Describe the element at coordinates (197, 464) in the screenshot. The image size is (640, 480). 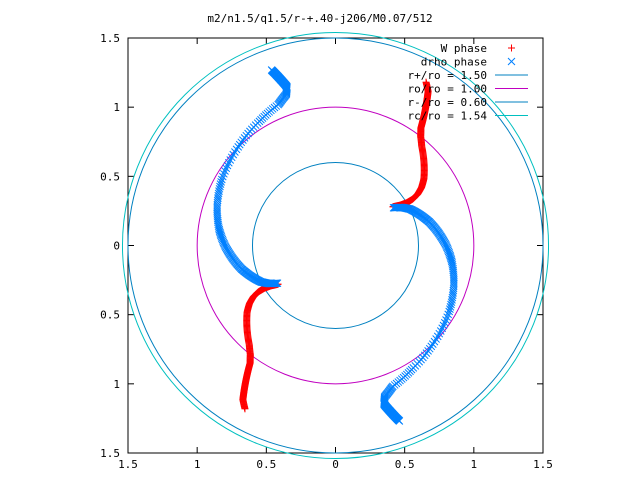
I see `x-tick-label: 1` at that location.